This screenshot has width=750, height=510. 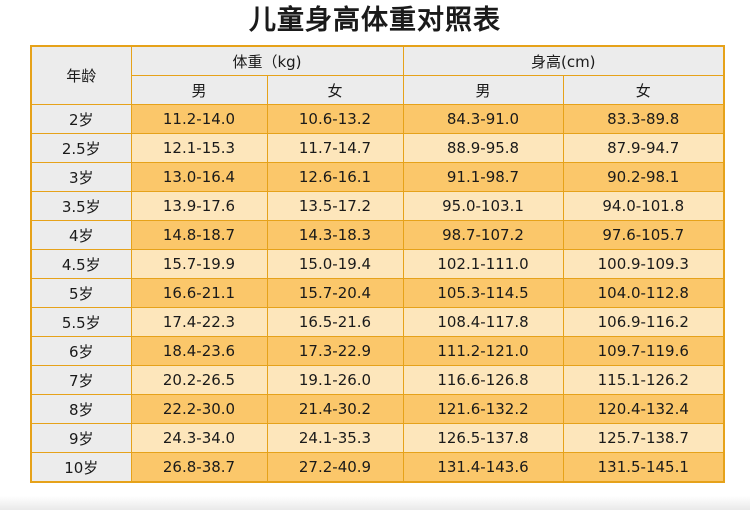 I want to click on height-male-cell: 98.7-107.2, so click(x=483, y=235).